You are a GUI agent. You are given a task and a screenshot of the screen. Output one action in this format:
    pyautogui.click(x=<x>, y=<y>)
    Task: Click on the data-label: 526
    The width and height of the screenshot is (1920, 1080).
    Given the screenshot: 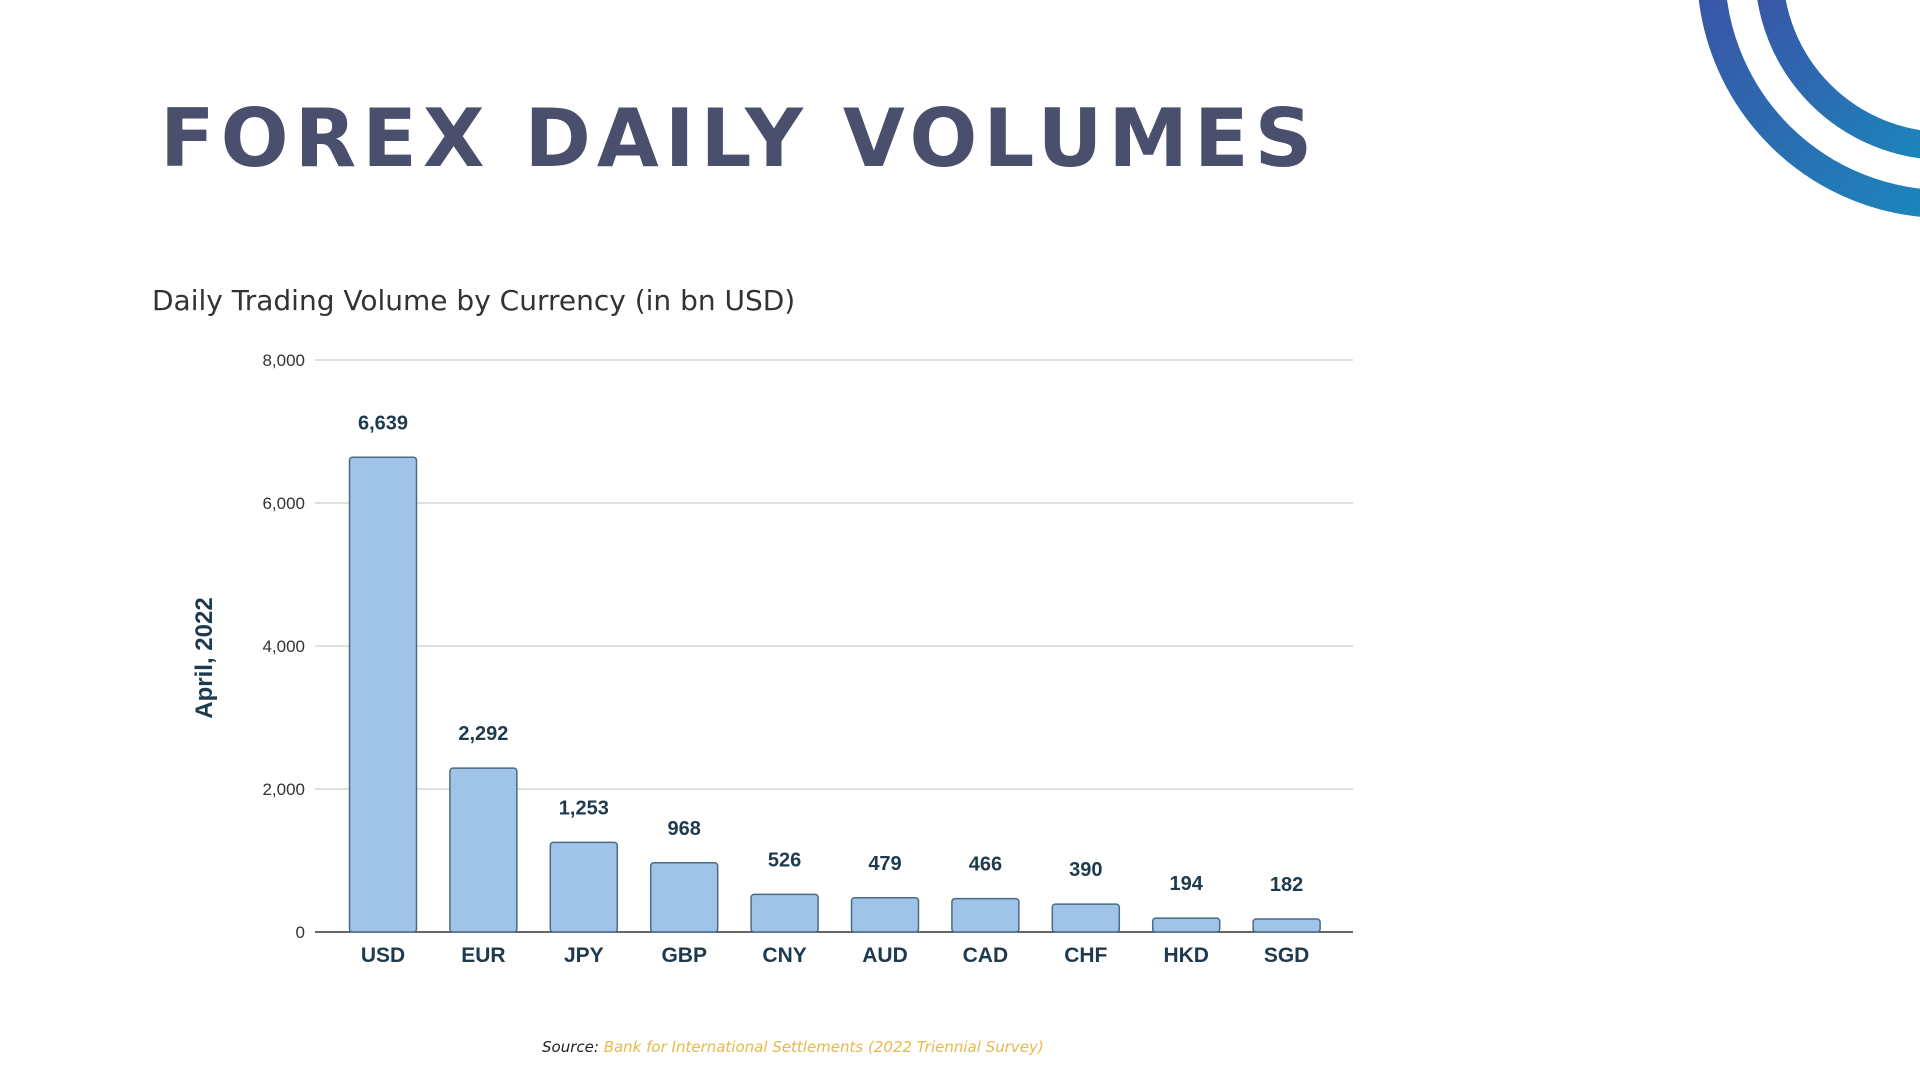 What is the action you would take?
    pyautogui.click(x=784, y=860)
    